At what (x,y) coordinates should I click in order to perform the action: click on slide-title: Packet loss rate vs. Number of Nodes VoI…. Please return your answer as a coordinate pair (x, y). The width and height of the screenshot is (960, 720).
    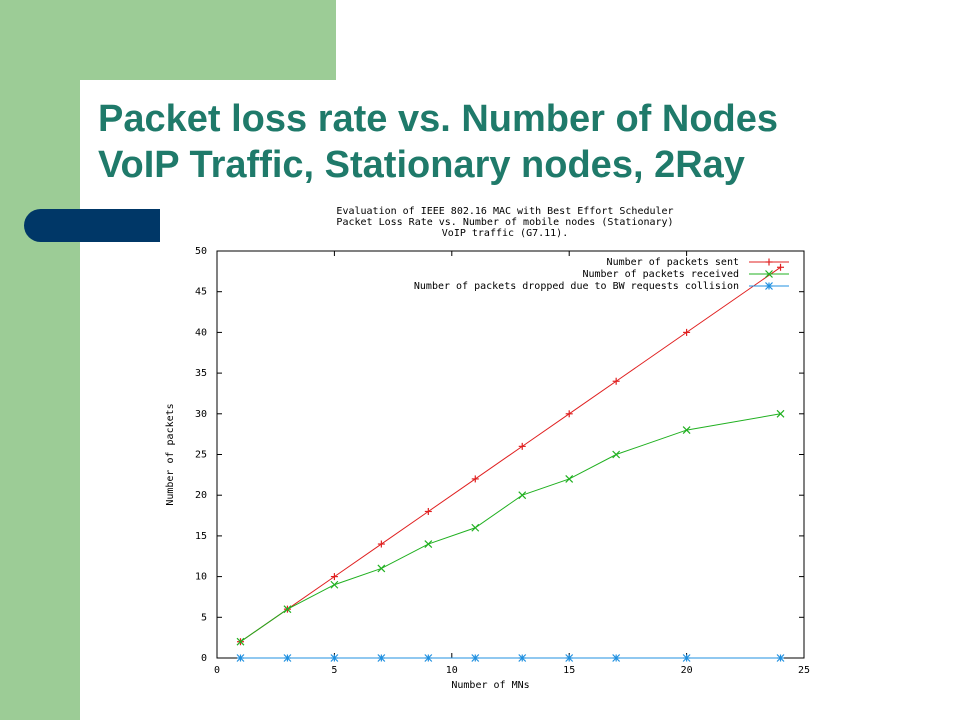
    Looking at the image, I should click on (438, 142).